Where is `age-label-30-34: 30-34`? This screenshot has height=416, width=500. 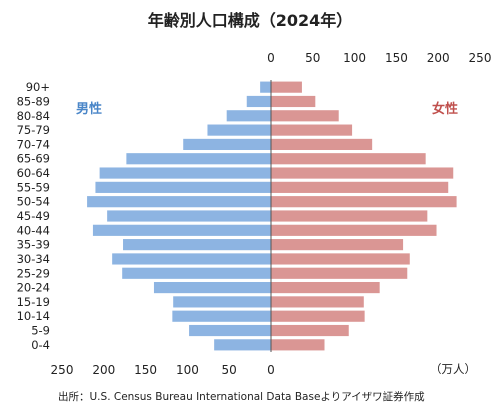 age-label-30-34: 30-34 is located at coordinates (33, 259).